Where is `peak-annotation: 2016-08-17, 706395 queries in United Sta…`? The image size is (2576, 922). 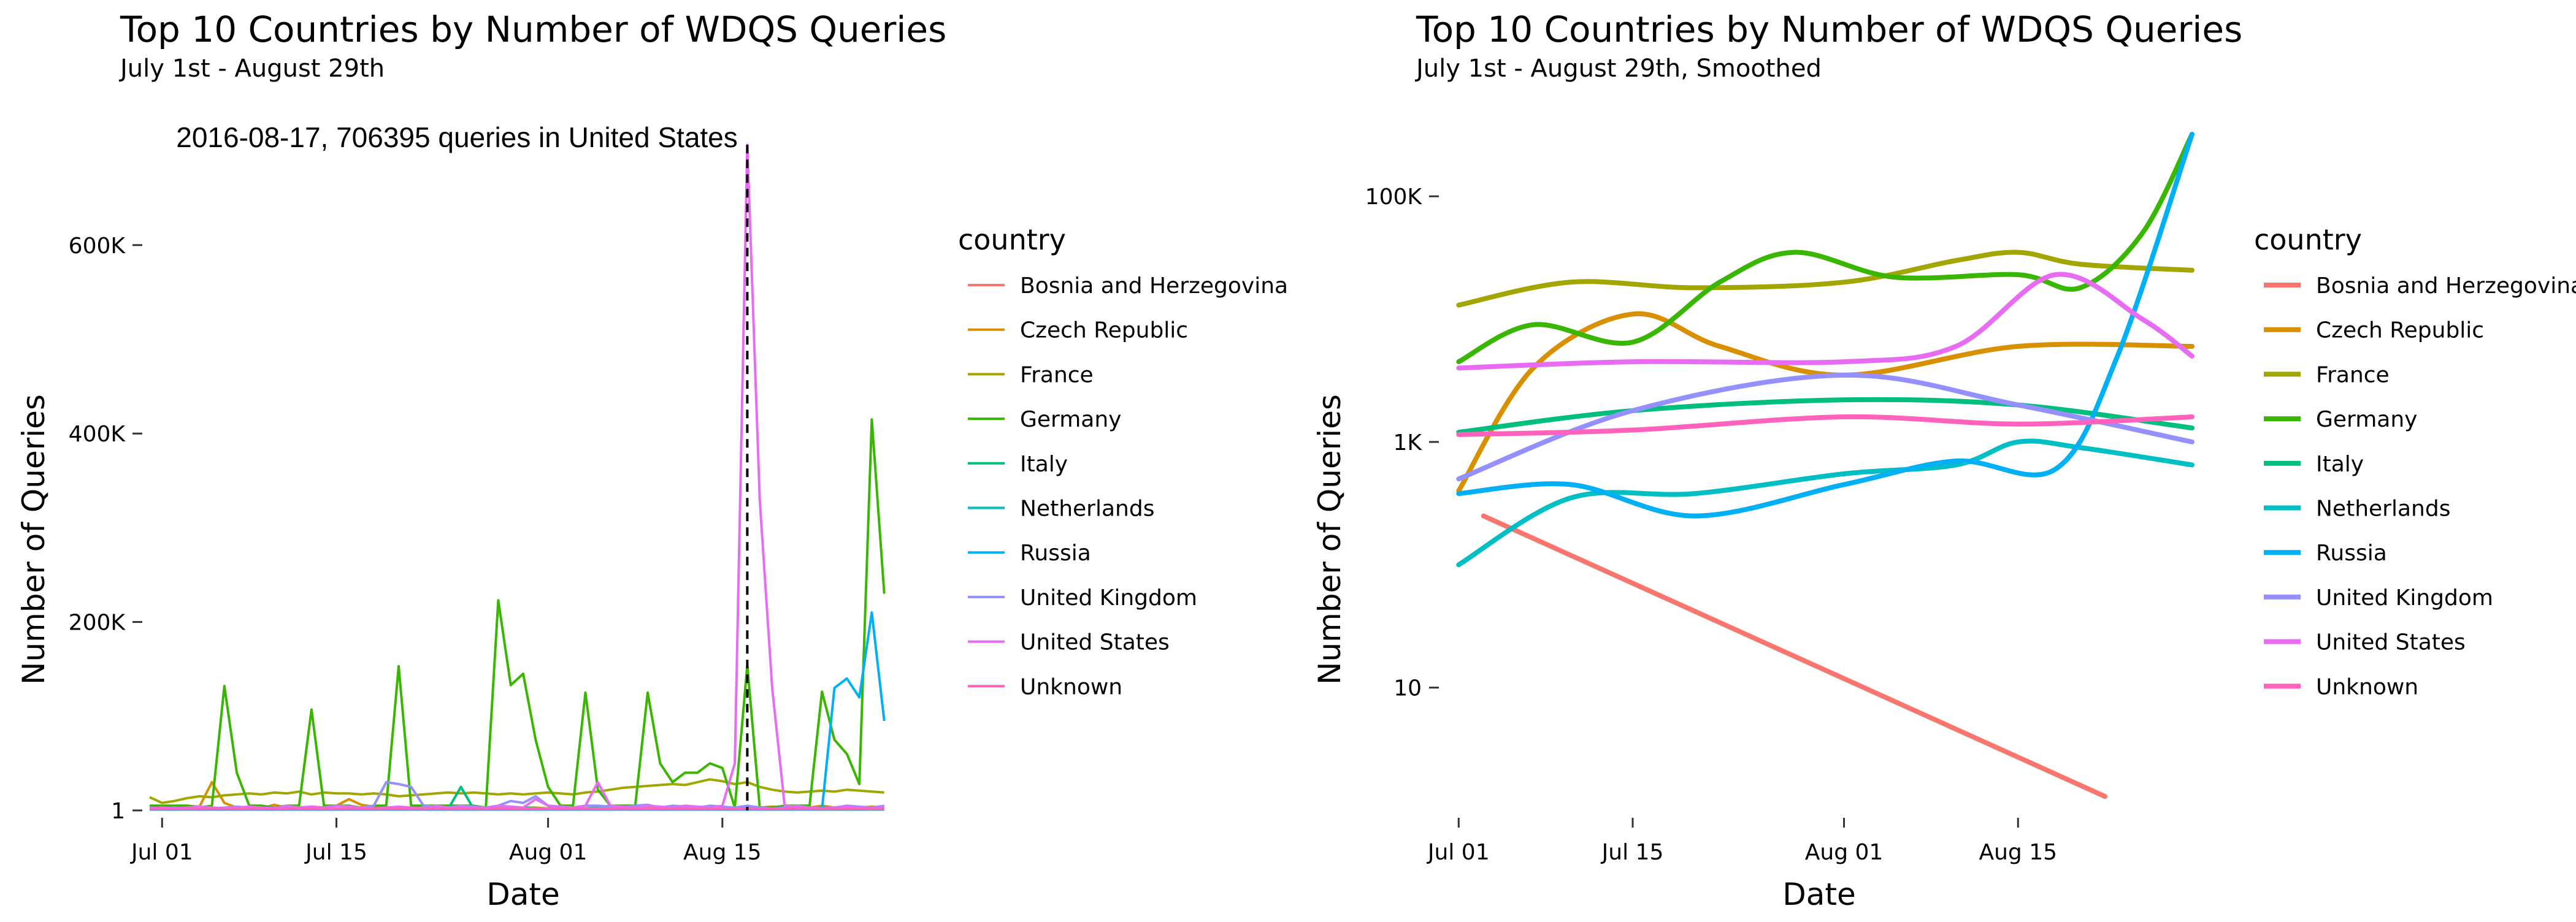 peak-annotation: 2016-08-17, 706395 queries in United Sta… is located at coordinates (457, 137).